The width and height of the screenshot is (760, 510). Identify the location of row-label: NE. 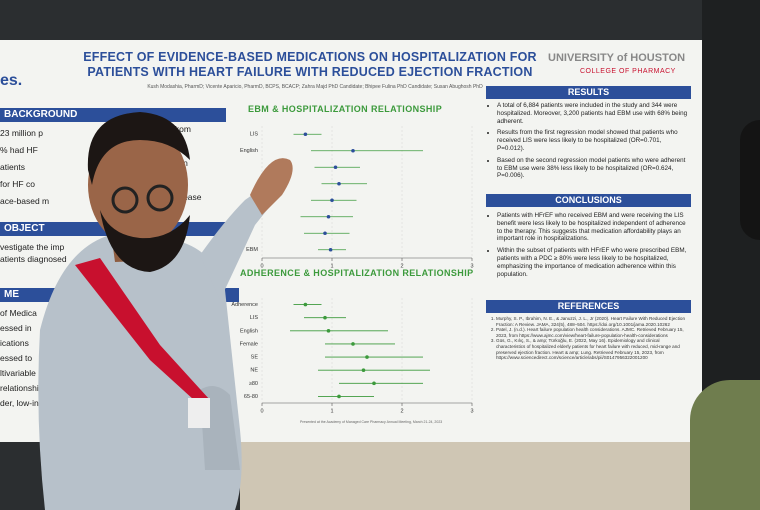
(254, 371).